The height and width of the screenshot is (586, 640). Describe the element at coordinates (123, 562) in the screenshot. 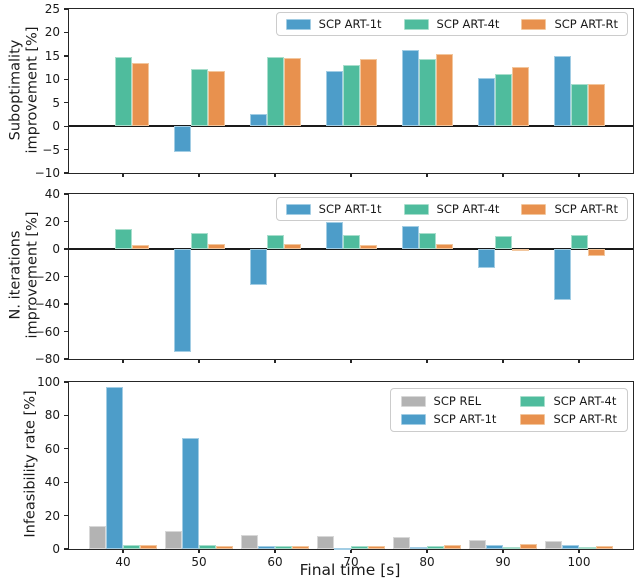

I see `x-tick-label: 40` at that location.